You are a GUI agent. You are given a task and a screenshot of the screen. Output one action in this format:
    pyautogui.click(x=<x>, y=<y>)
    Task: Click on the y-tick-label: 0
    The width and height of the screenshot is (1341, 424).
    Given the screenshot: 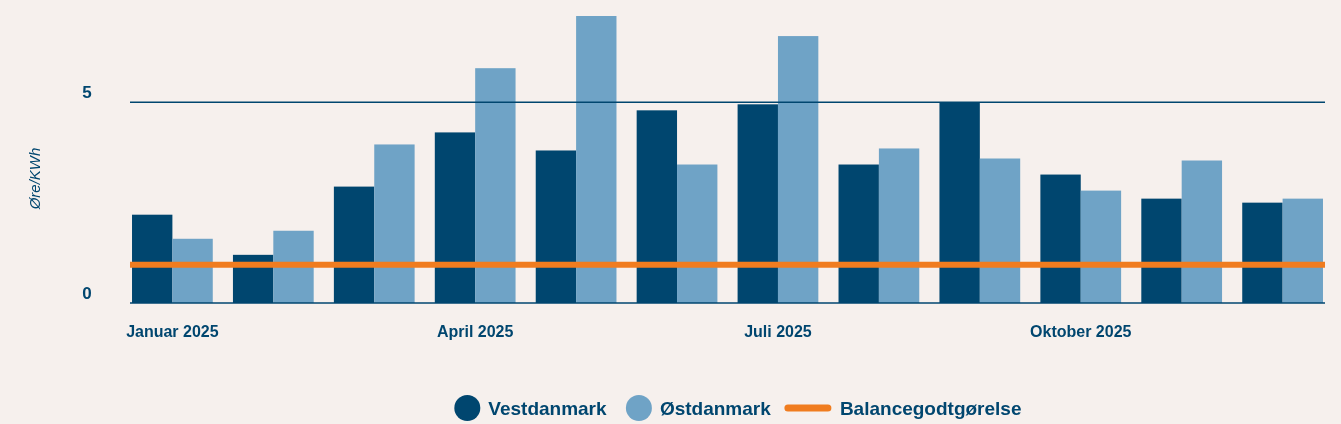 What is the action you would take?
    pyautogui.click(x=87, y=293)
    